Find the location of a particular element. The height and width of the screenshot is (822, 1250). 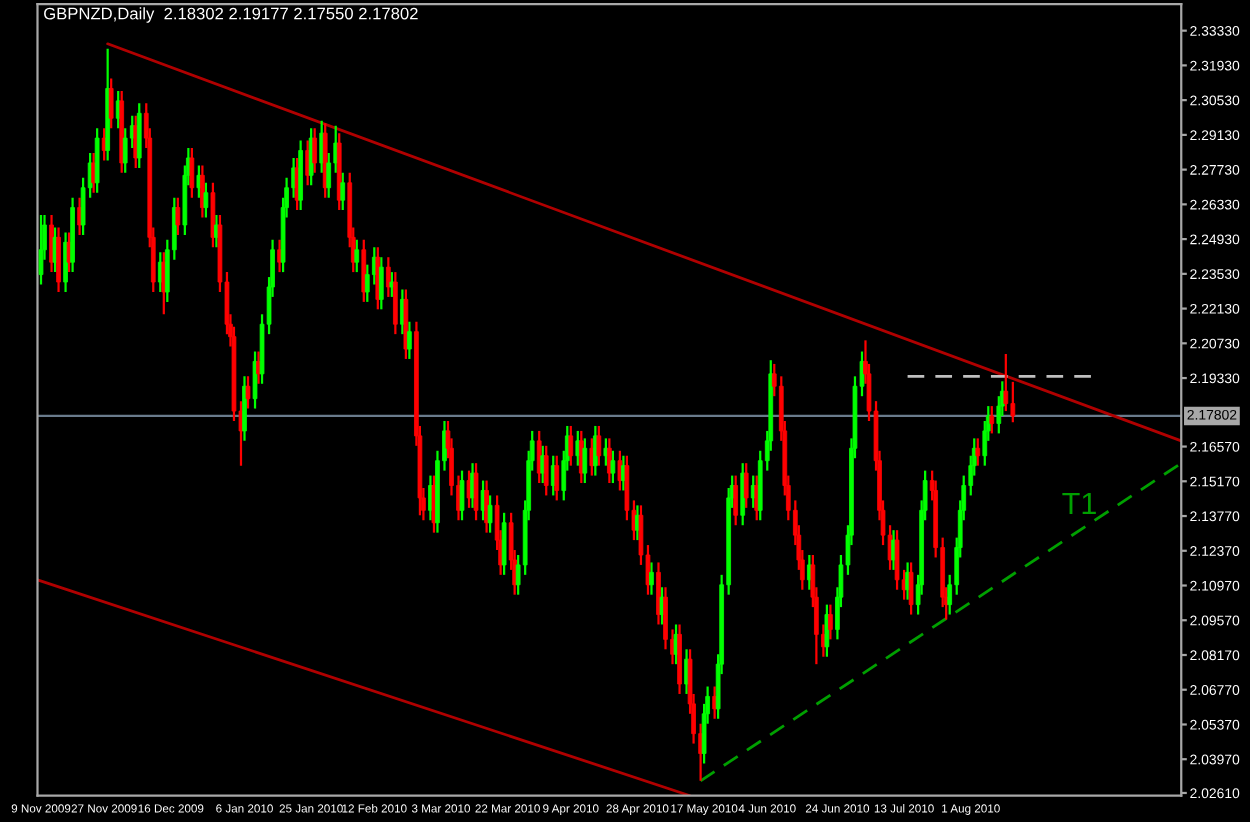

chart-title: GBPNZD,Daily 2.18302 2.19177 2.17550 2.17802 is located at coordinates (231, 15).